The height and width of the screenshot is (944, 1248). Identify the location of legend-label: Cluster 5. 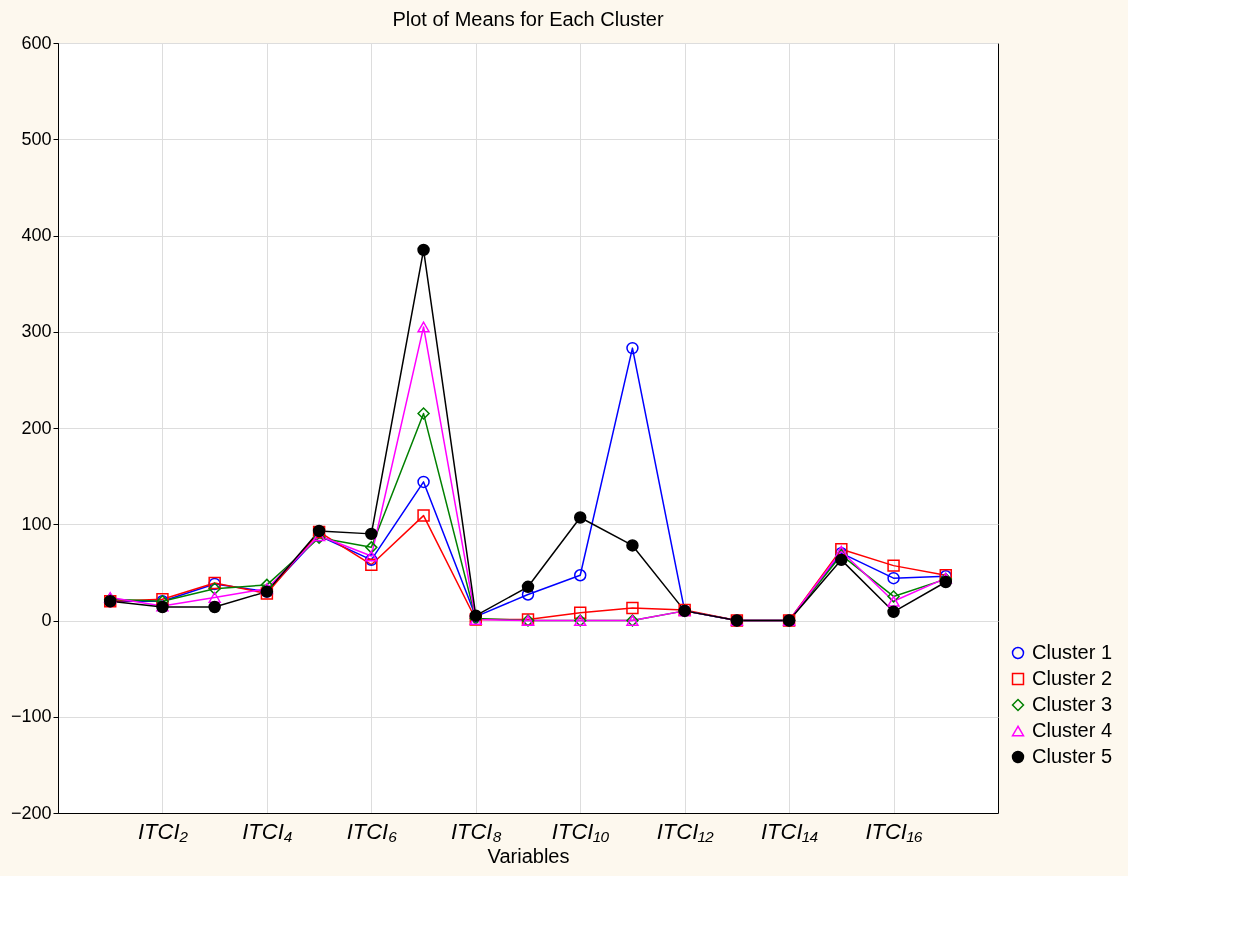
(1072, 756).